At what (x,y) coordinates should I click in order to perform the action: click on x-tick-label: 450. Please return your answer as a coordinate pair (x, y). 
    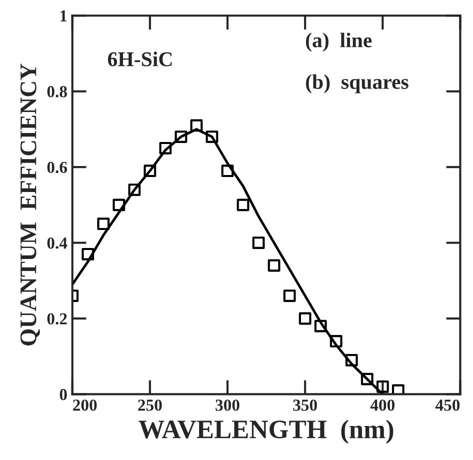
    Looking at the image, I should click on (447, 405).